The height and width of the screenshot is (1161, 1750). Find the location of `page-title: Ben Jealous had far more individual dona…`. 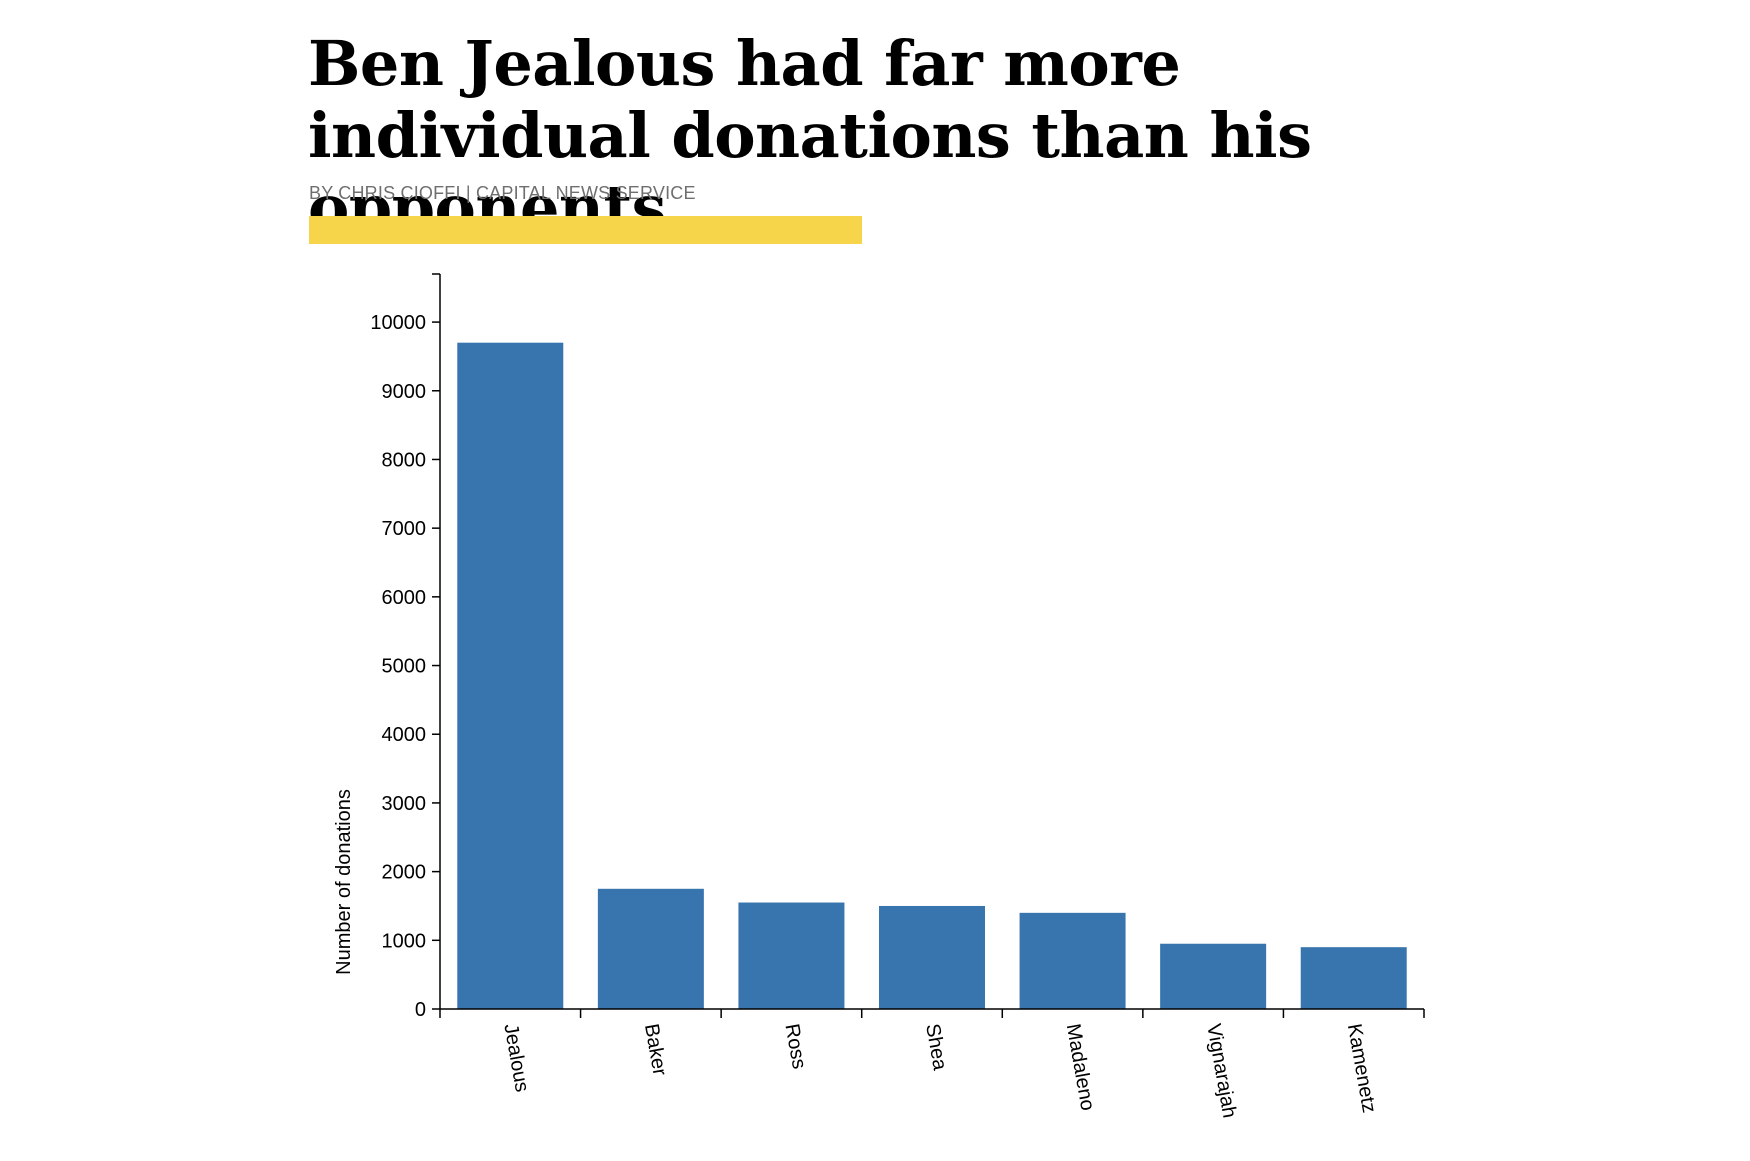

page-title: Ben Jealous had far more individual dona… is located at coordinates (810, 135).